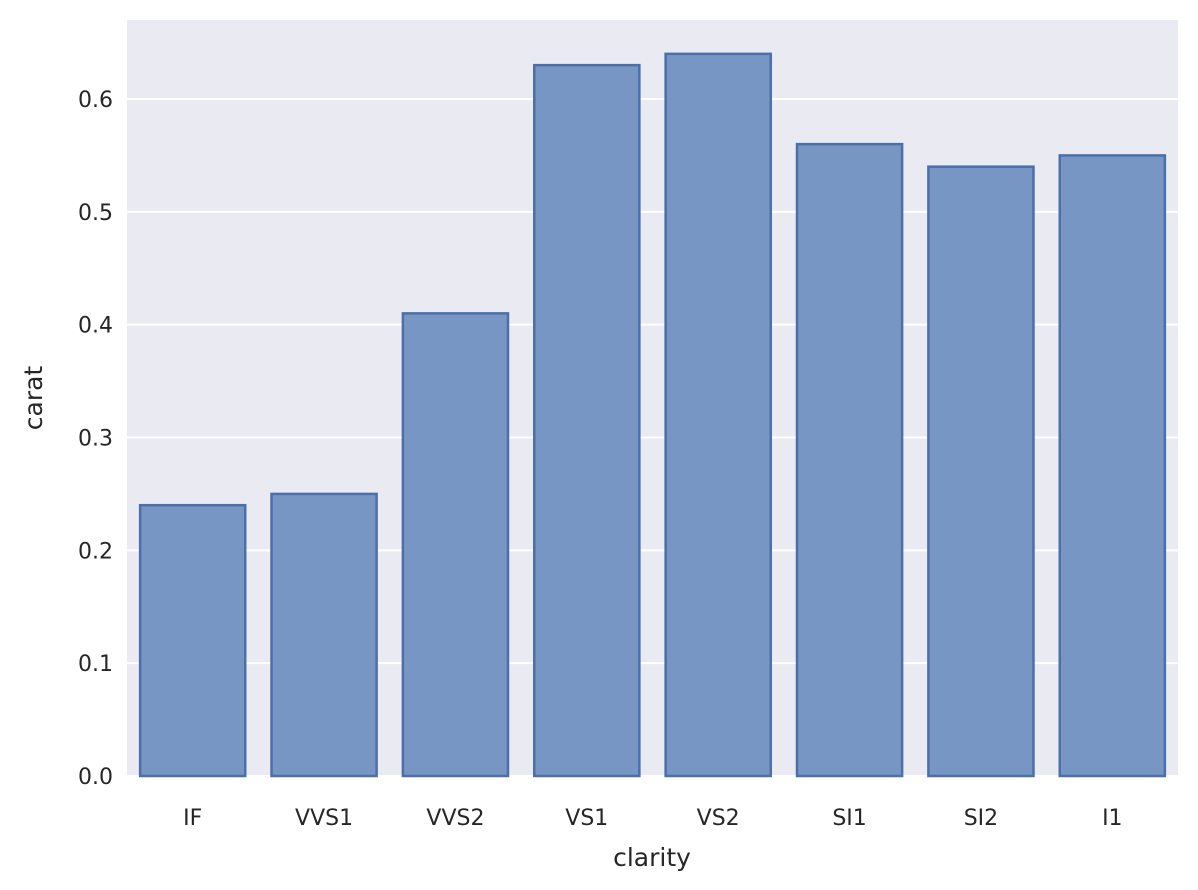 The image size is (1198, 890). Describe the element at coordinates (95, 326) in the screenshot. I see `y-tick-label: 0.4` at that location.